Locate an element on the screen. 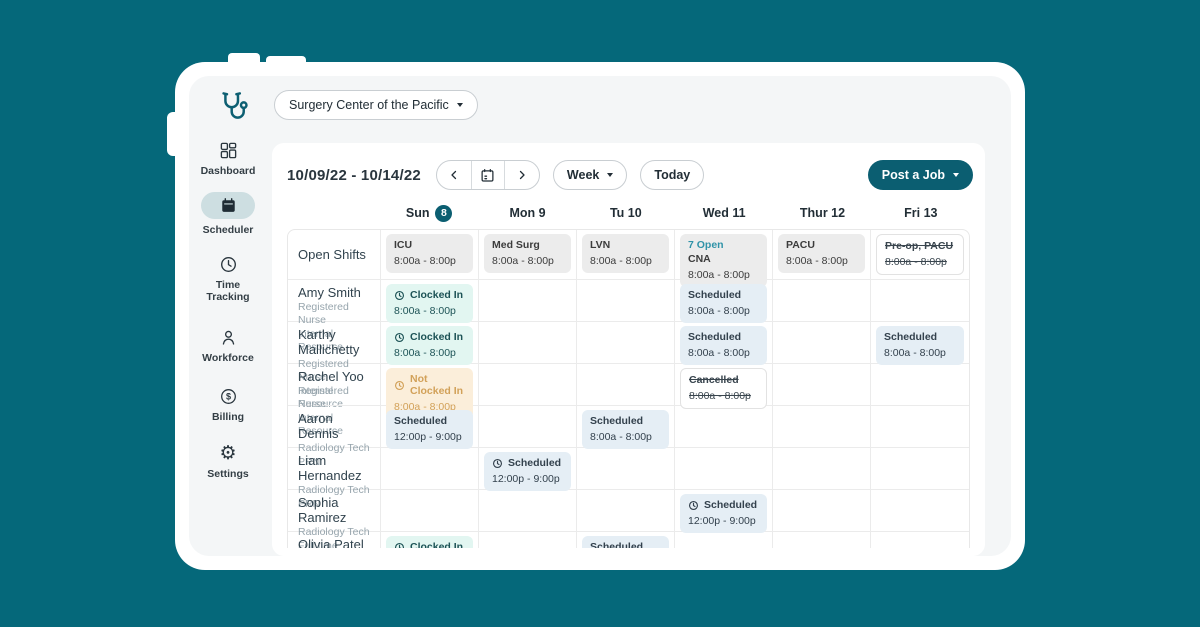 The height and width of the screenshot is (627, 1200). shift-card-clocked-in: Clocked In is located at coordinates (429, 542).